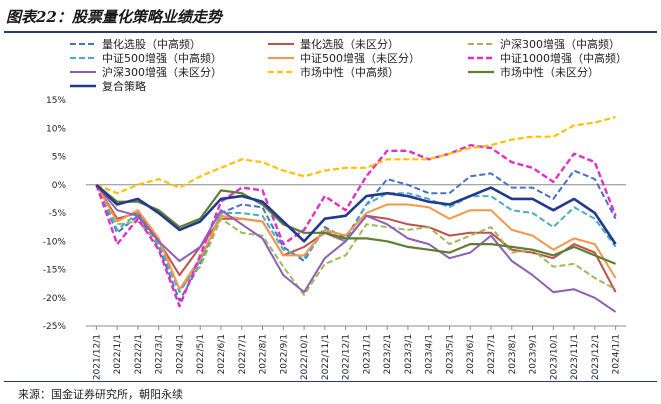 Image resolution: width=661 pixels, height=404 pixels. What do you see at coordinates (97, 357) in the screenshot?
I see `x-tick-label: 2021/12/1` at bounding box center [97, 357].